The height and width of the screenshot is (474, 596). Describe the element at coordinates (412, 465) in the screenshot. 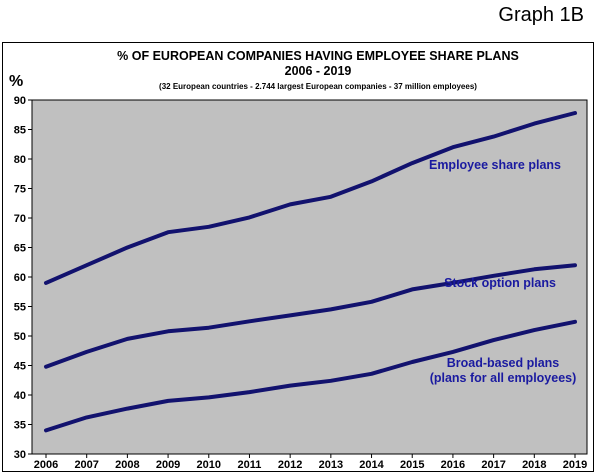

I see `x-tick-label: 2015` at that location.